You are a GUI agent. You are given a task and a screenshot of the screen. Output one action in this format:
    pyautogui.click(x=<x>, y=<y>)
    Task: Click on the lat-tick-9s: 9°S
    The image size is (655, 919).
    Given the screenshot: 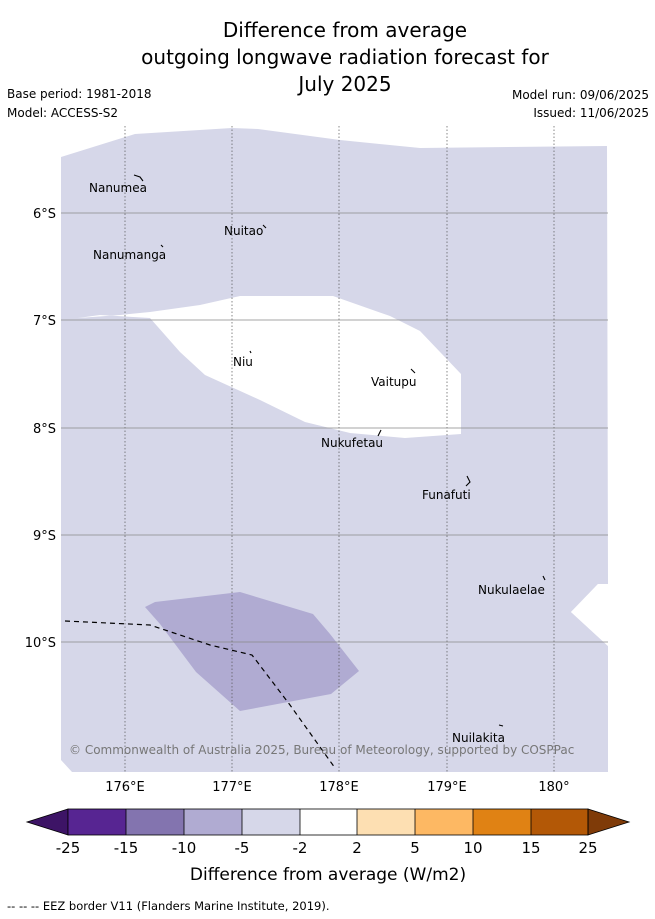 What is the action you would take?
    pyautogui.click(x=44, y=536)
    